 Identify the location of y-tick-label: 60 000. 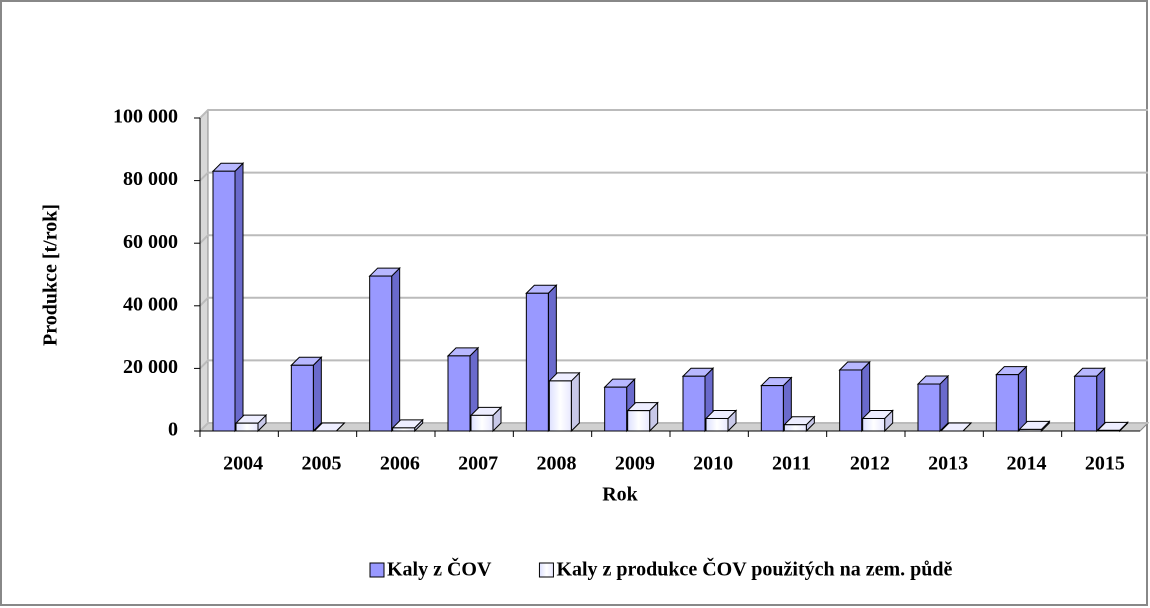
(150, 242).